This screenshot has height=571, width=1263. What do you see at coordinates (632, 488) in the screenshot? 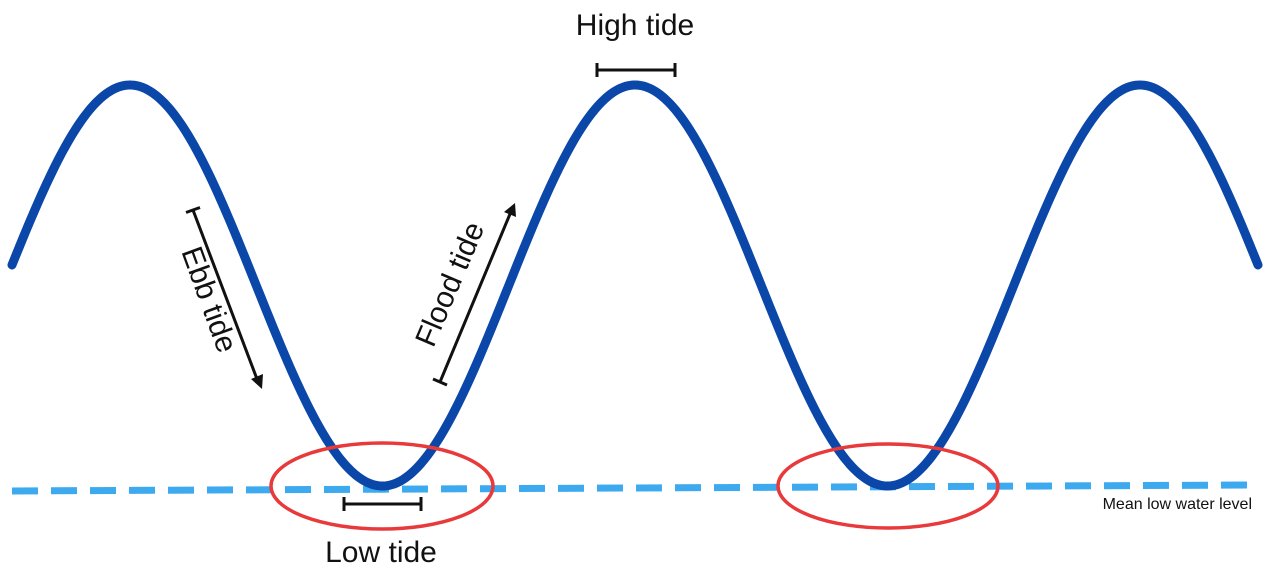
I see `mean-low-water-line` at bounding box center [632, 488].